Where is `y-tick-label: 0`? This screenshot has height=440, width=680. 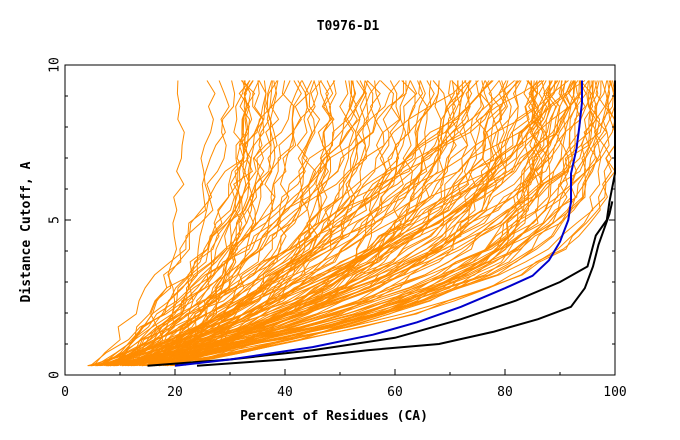 y-tick-label: 0 is located at coordinates (55, 375).